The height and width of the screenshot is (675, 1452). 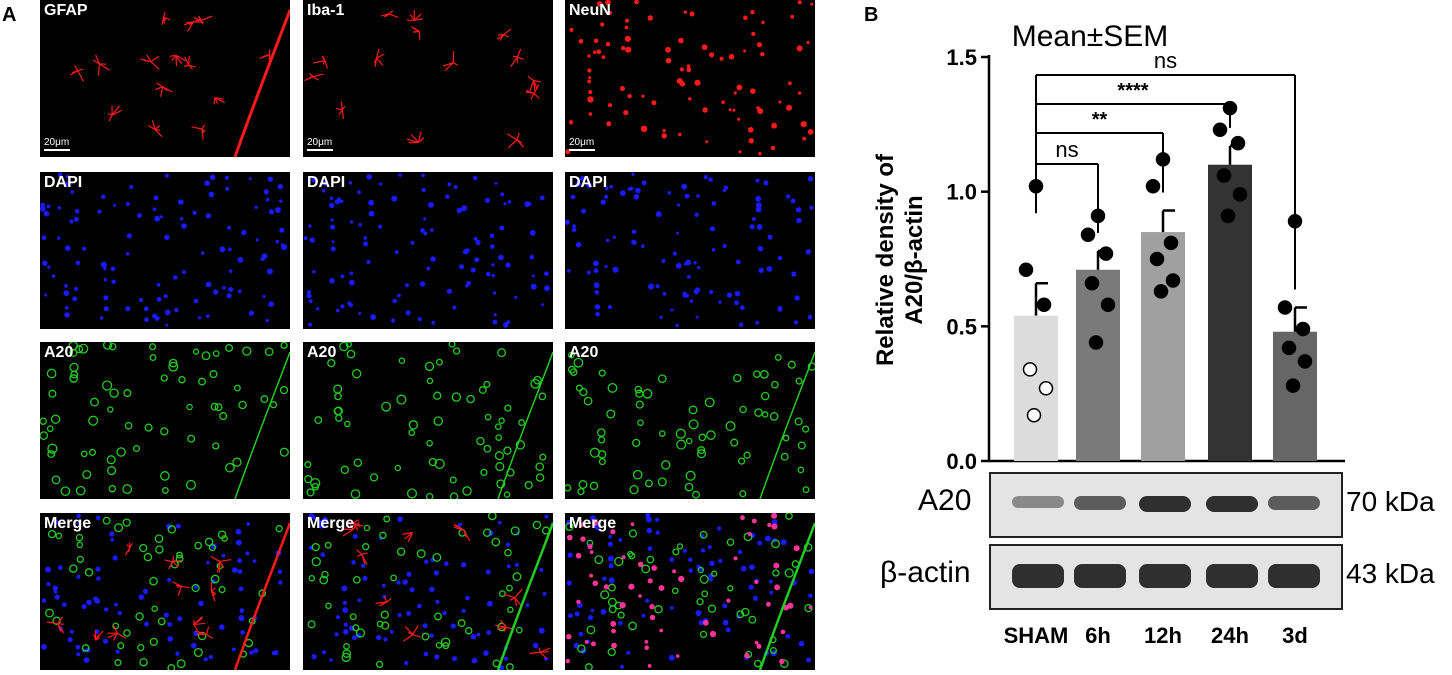 What do you see at coordinates (1100, 120) in the screenshot?
I see `significance-label: **` at bounding box center [1100, 120].